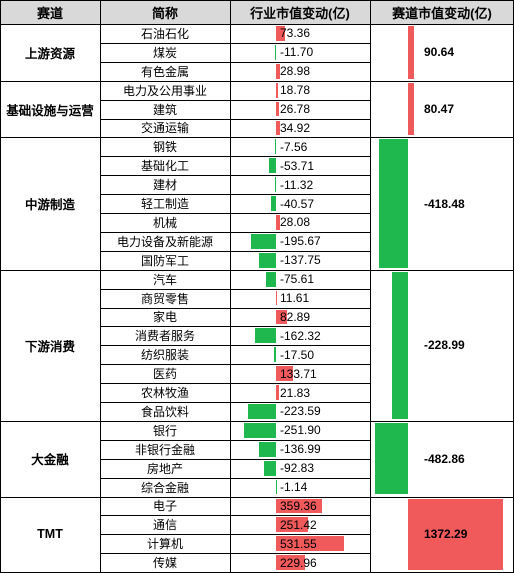  Describe the element at coordinates (295, 71) in the screenshot. I see `industry-change-value: 28.98` at that location.